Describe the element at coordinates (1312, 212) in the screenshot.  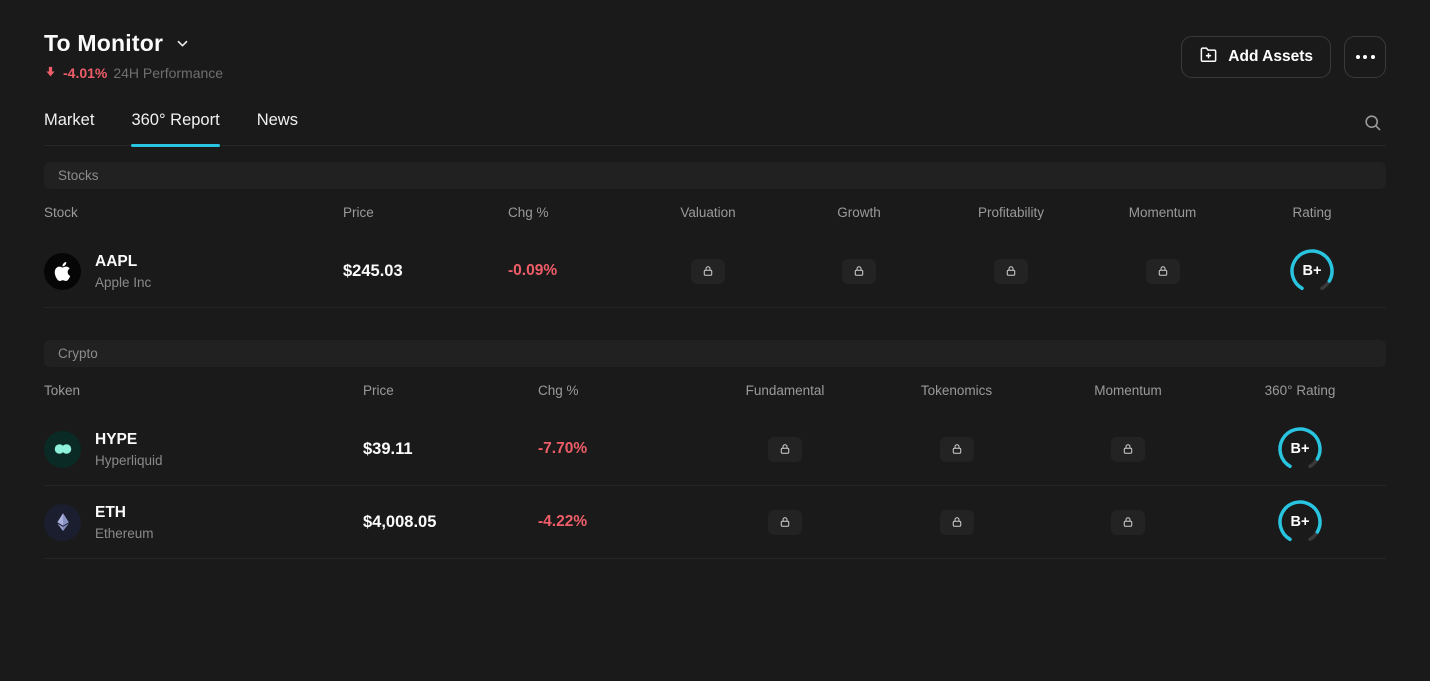
I see `column-header-rating: Rating` at that location.